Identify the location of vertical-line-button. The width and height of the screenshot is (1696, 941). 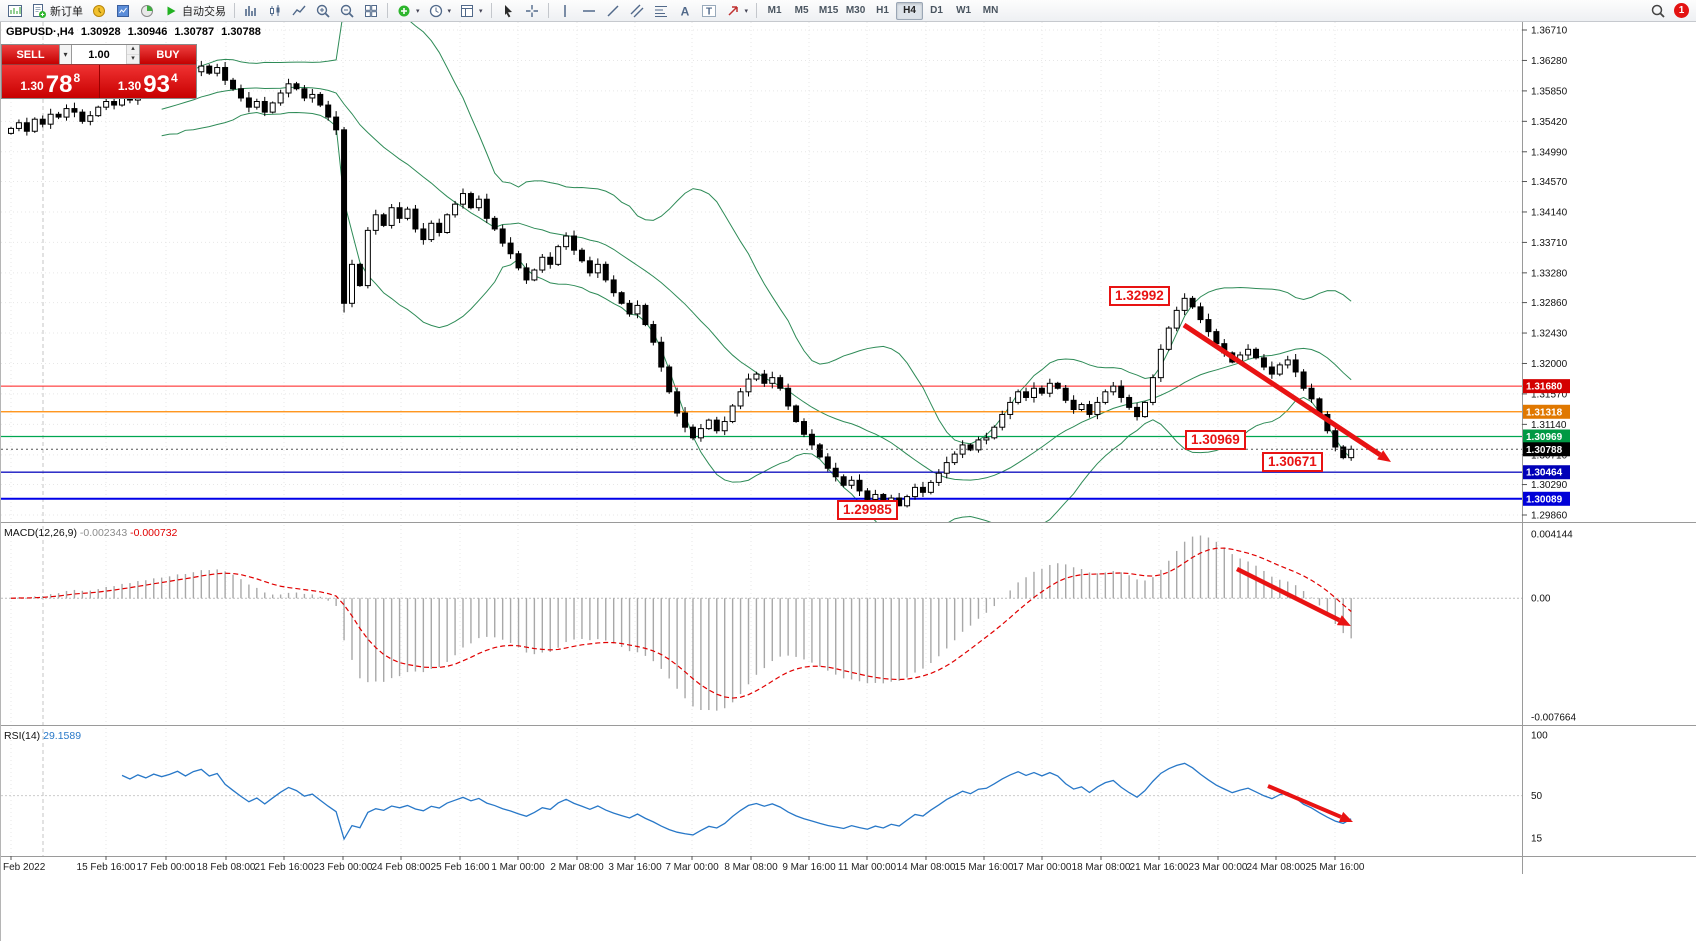
(565, 11).